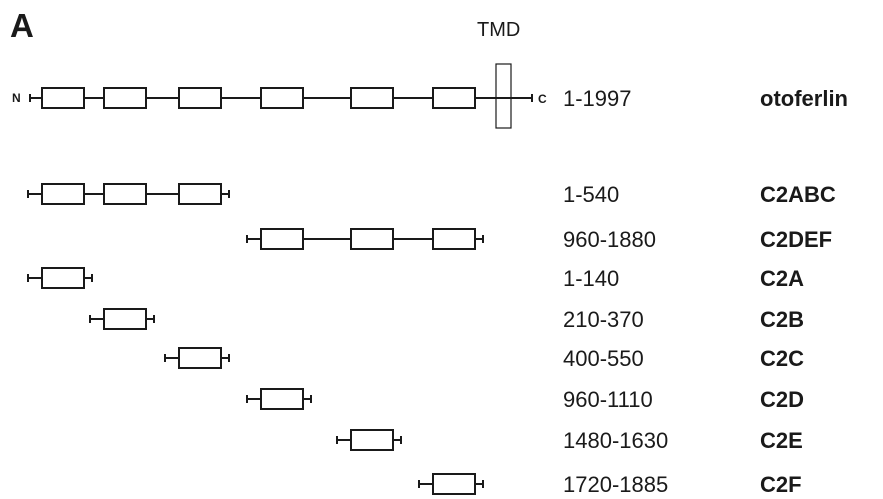 Image resolution: width=883 pixels, height=499 pixels. I want to click on construct-row-C2A: 1-140 C2A, so click(415, 278).